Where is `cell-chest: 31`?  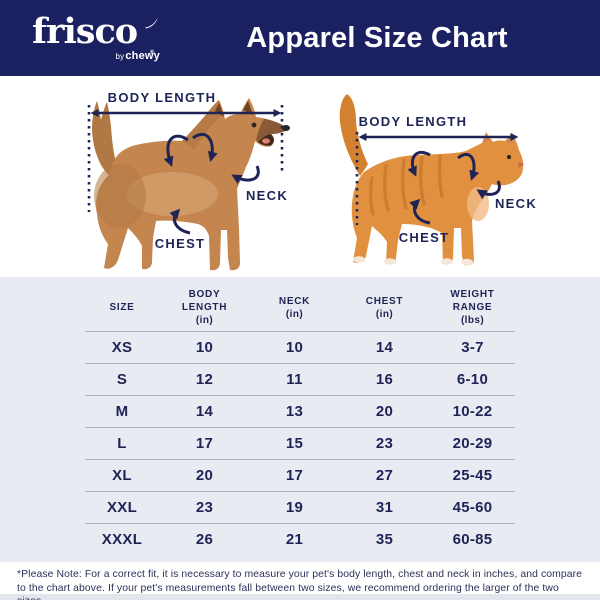 cell-chest: 31 is located at coordinates (384, 507).